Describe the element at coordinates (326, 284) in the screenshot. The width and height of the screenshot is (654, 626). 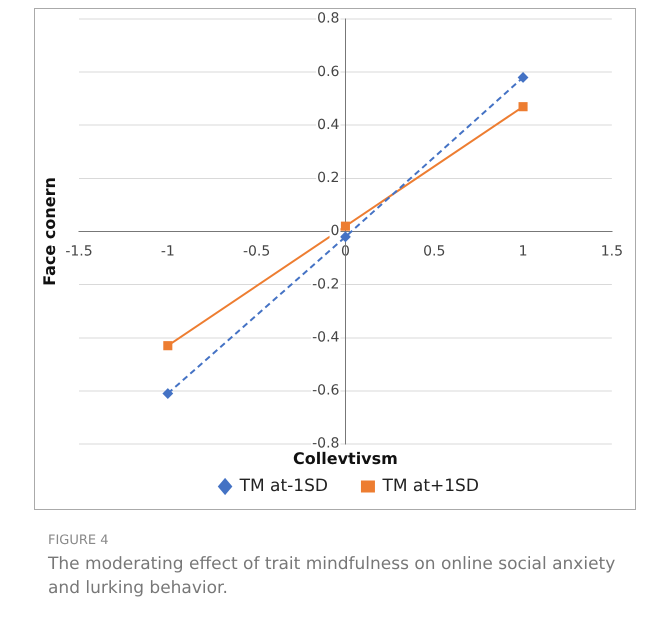
I see `y-tick-label: -0.2` at that location.